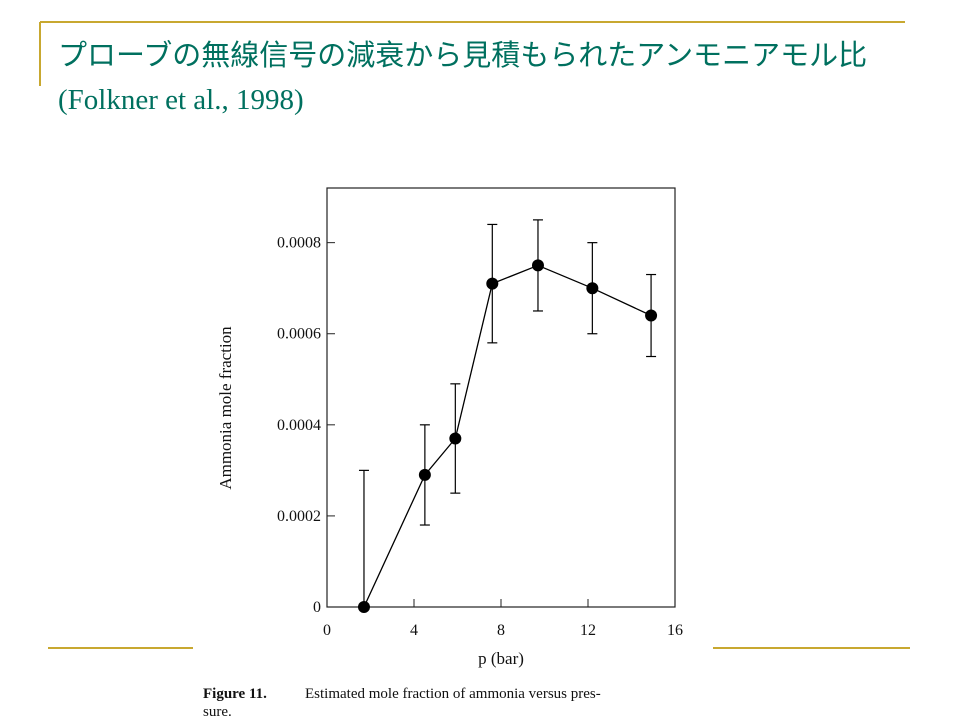 The image size is (960, 720). Describe the element at coordinates (414, 630) in the screenshot. I see `x-tick-label: 4` at that location.